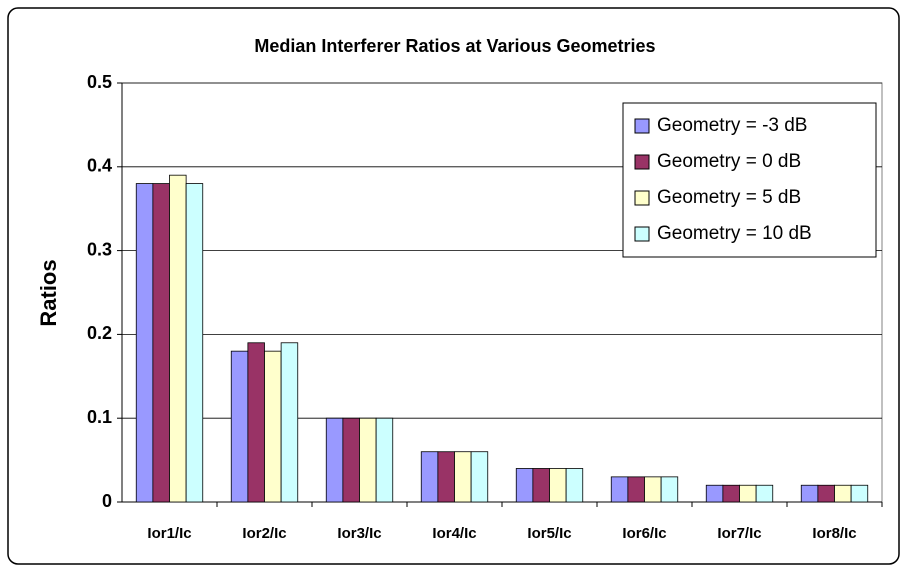 Image resolution: width=908 pixels, height=570 pixels. Describe the element at coordinates (99, 417) in the screenshot. I see `y-tick-label: 0.1` at that location.